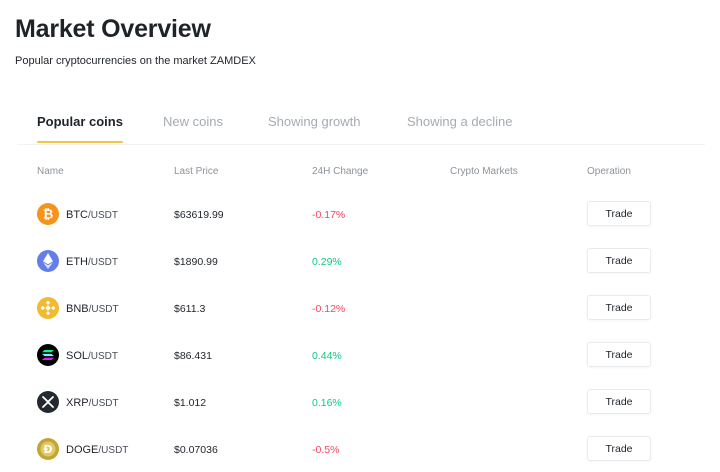 This screenshot has width=720, height=472. Describe the element at coordinates (360, 403) in the screenshot. I see `table-row: XRP/USDT $1.012 0.16% Trade` at that location.